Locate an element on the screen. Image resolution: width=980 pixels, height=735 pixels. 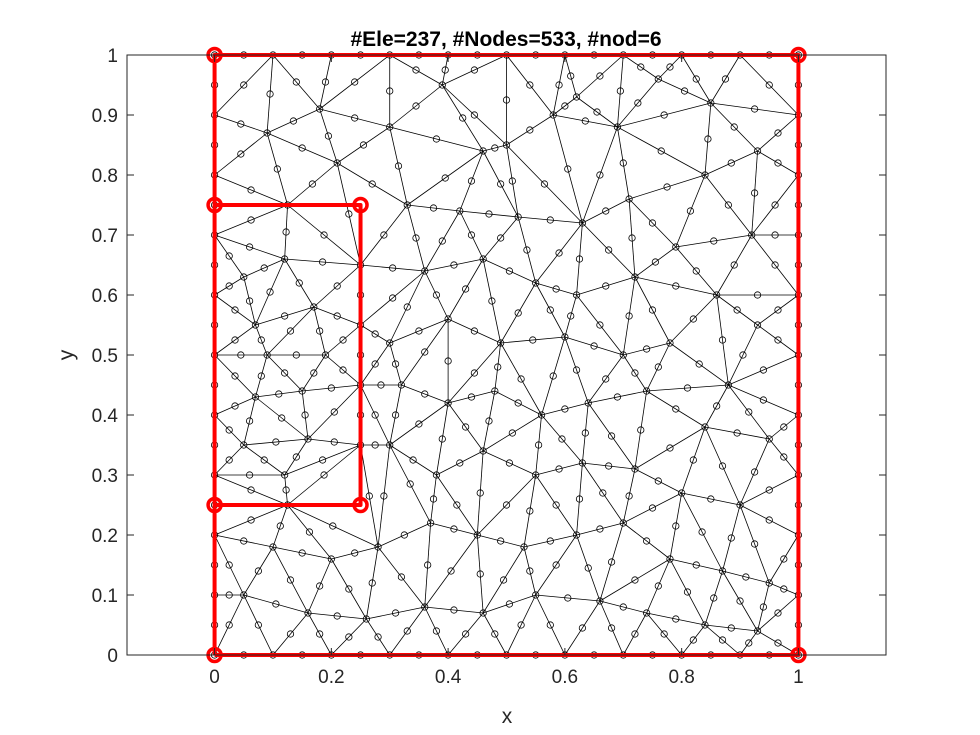
y-tick-label: 1 is located at coordinates (112, 56).